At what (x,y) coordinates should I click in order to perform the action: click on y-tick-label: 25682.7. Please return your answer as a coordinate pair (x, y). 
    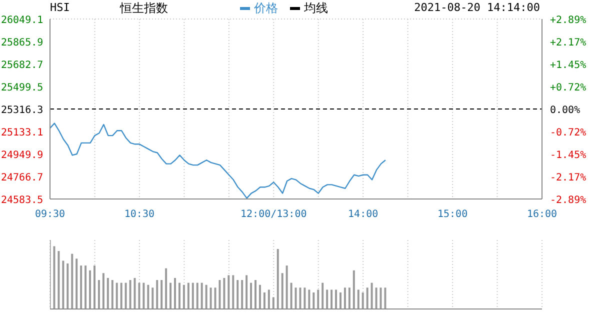
    Looking at the image, I should click on (22, 65).